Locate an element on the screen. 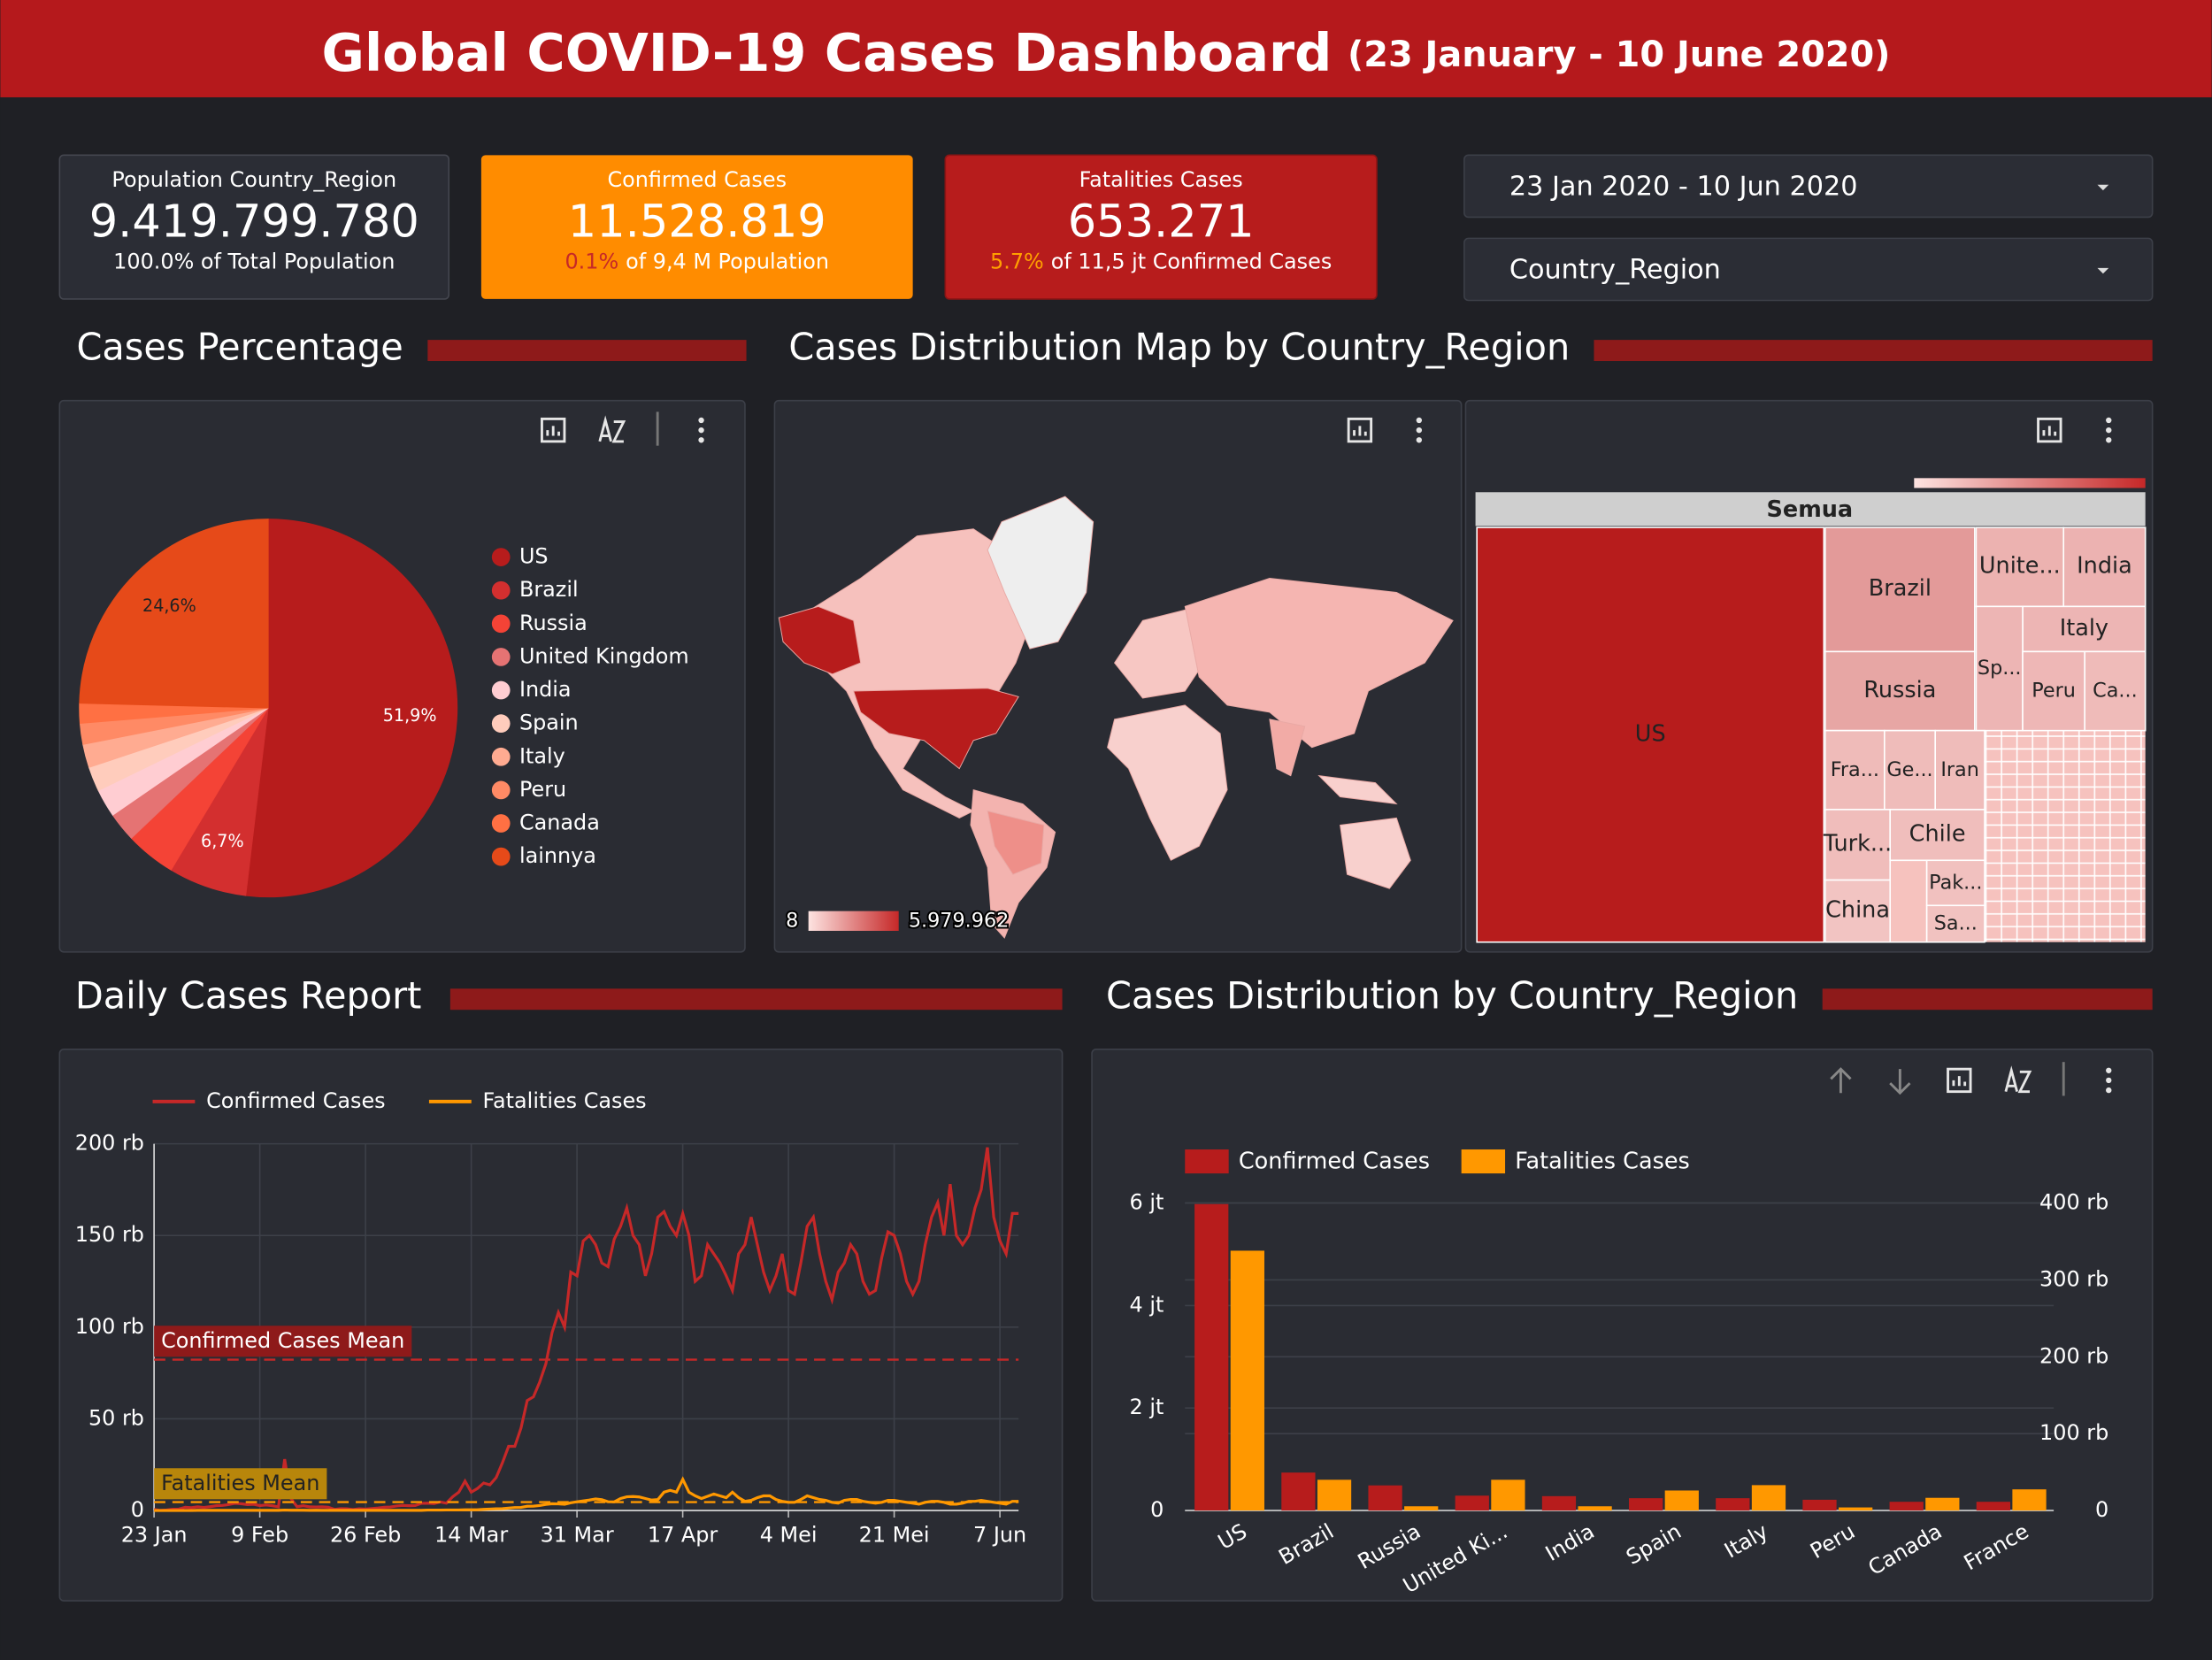 This screenshot has height=1660, width=2212. x-tick-label: 23 Jan is located at coordinates (155, 1535).